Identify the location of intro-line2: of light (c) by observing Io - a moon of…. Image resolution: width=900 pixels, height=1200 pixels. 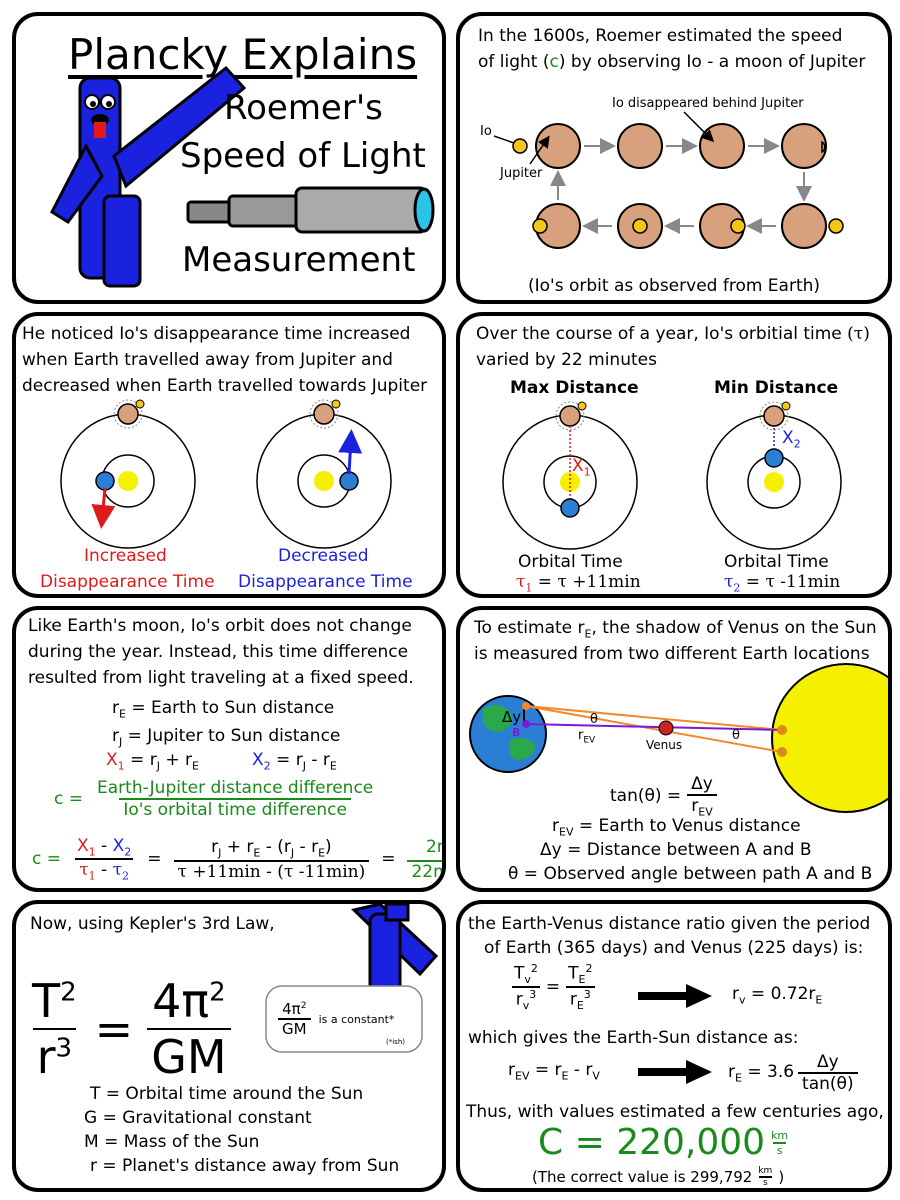
(672, 62).